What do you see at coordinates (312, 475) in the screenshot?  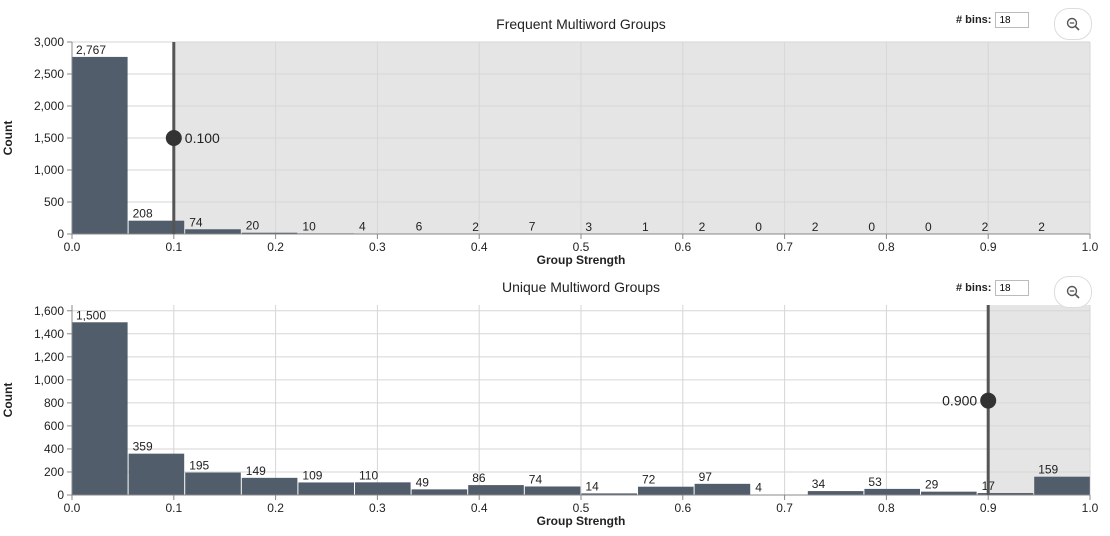 I see `bar-value-label: 109` at bounding box center [312, 475].